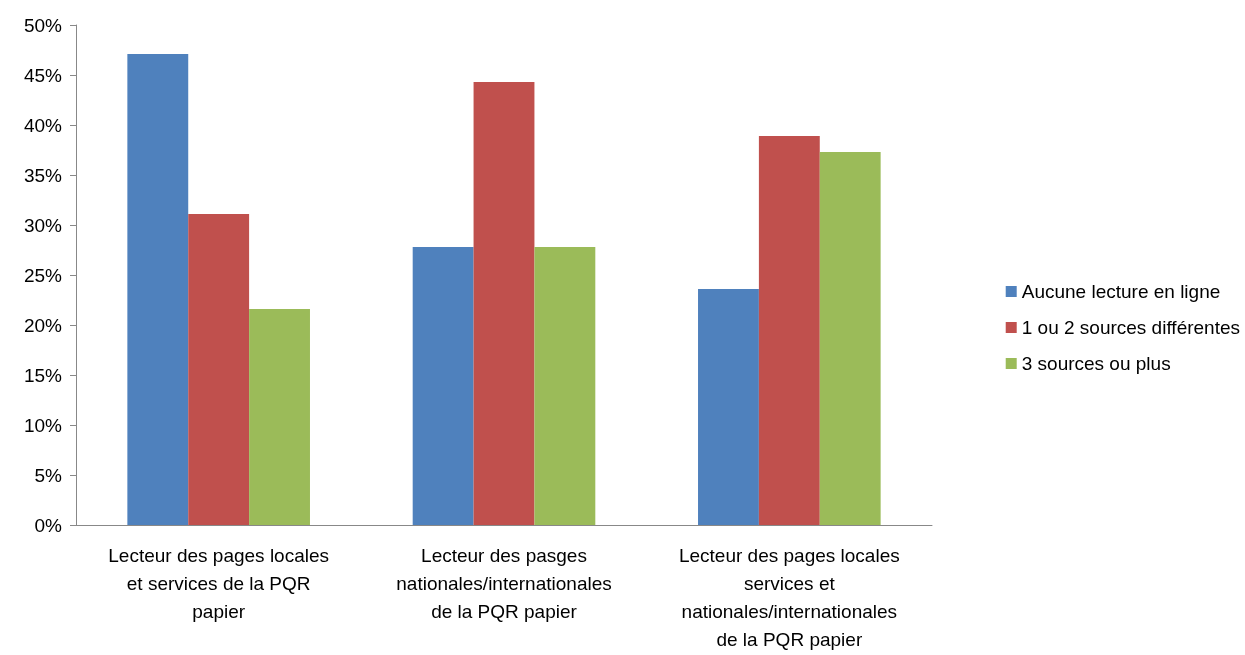 The width and height of the screenshot is (1245, 655). What do you see at coordinates (43, 75) in the screenshot?
I see `y-tick-label: 45%` at bounding box center [43, 75].